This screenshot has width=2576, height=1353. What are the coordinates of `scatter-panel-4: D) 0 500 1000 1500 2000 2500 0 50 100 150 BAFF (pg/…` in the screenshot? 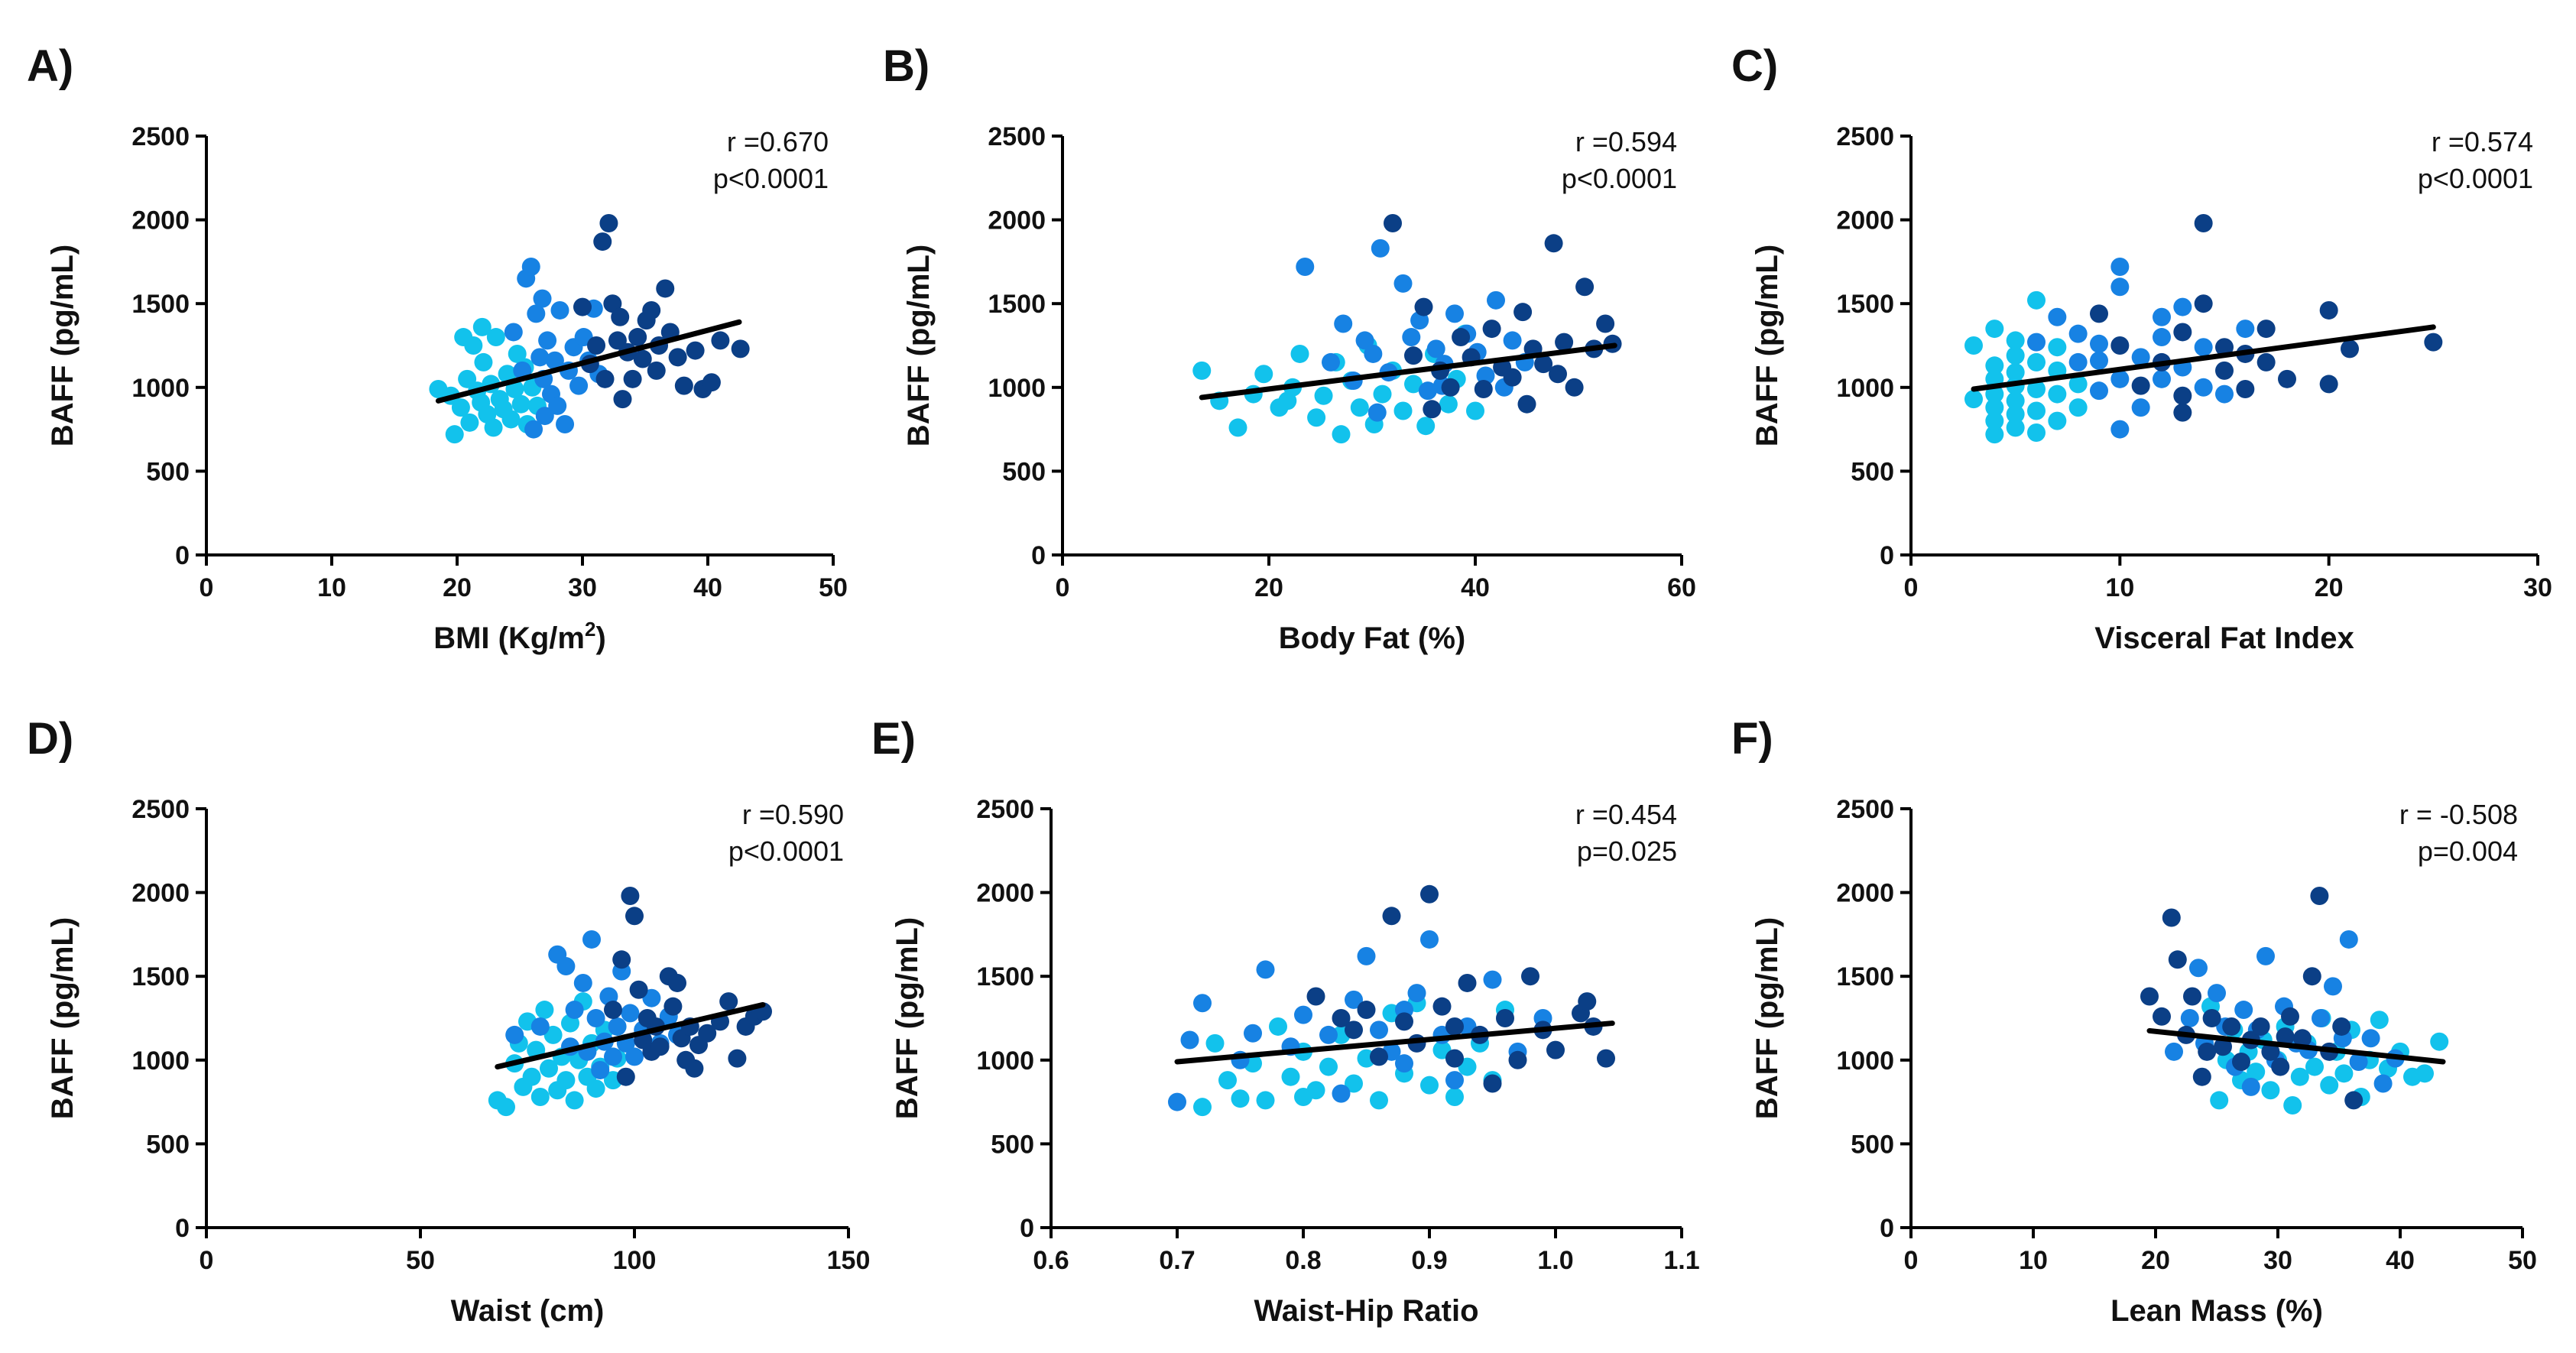 It's located at (449, 1021).